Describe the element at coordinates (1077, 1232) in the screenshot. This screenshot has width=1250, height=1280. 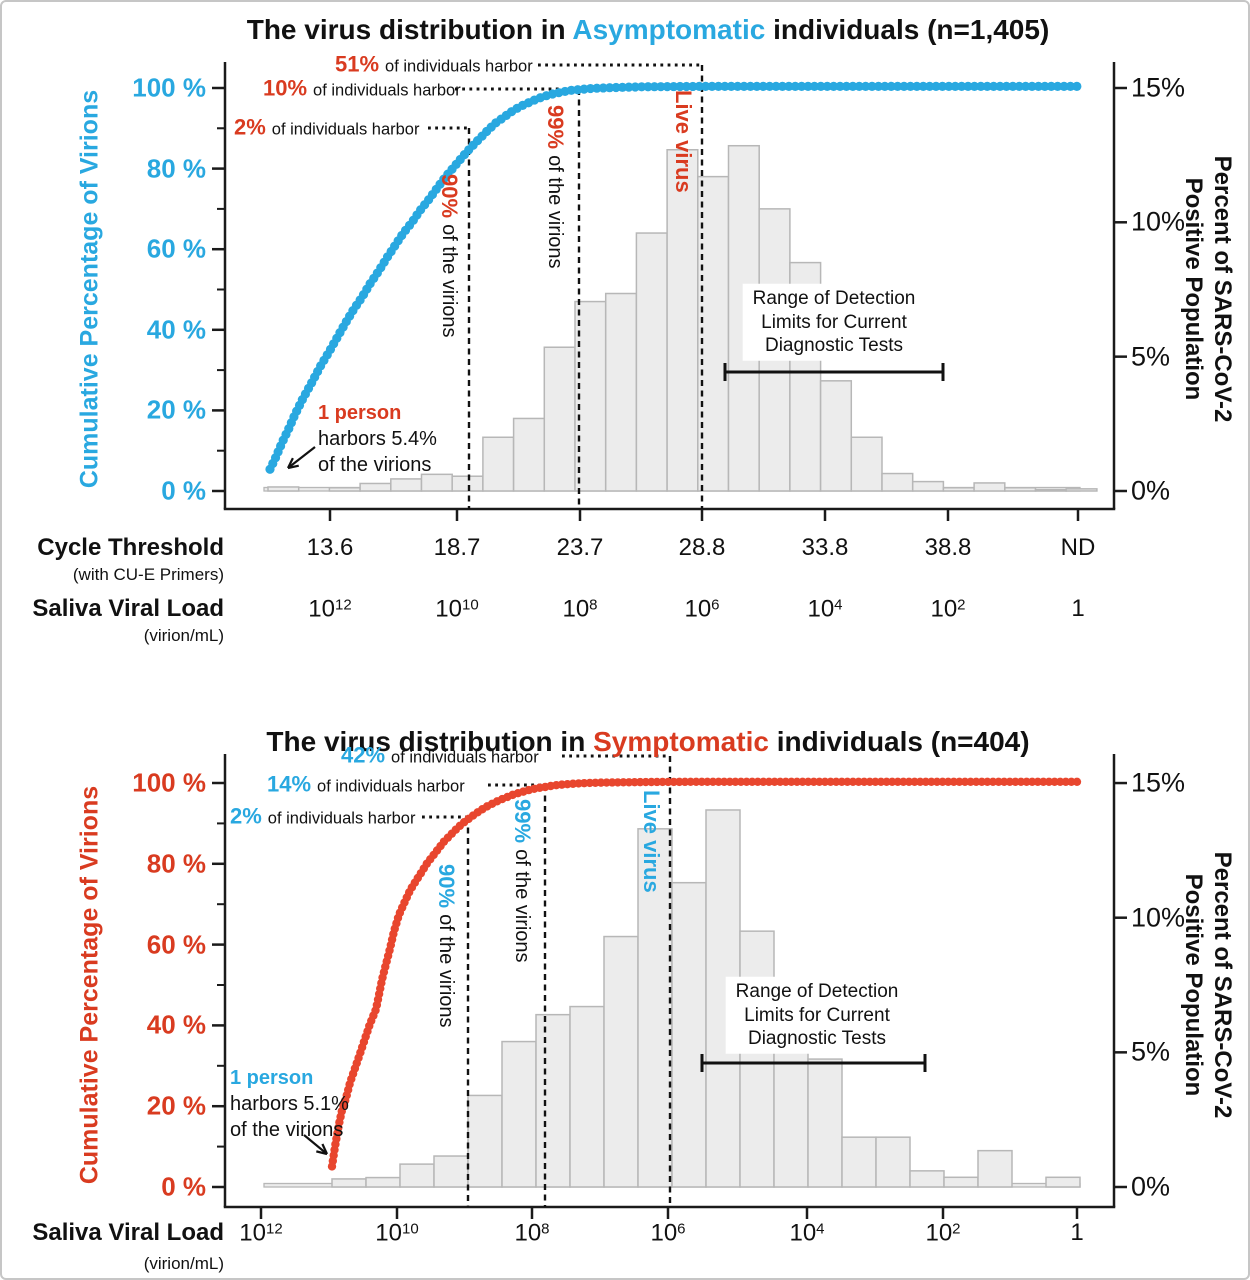
I see `x-axis-tick-label: 1` at that location.